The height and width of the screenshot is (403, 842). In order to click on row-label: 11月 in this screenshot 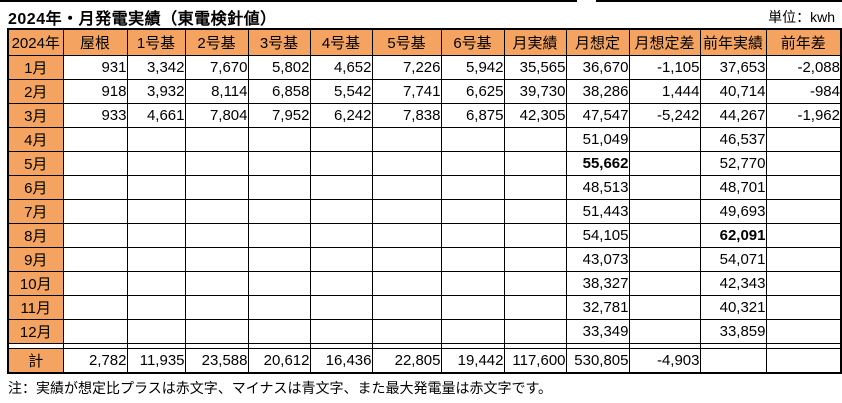, I will do `click(35, 307)`.